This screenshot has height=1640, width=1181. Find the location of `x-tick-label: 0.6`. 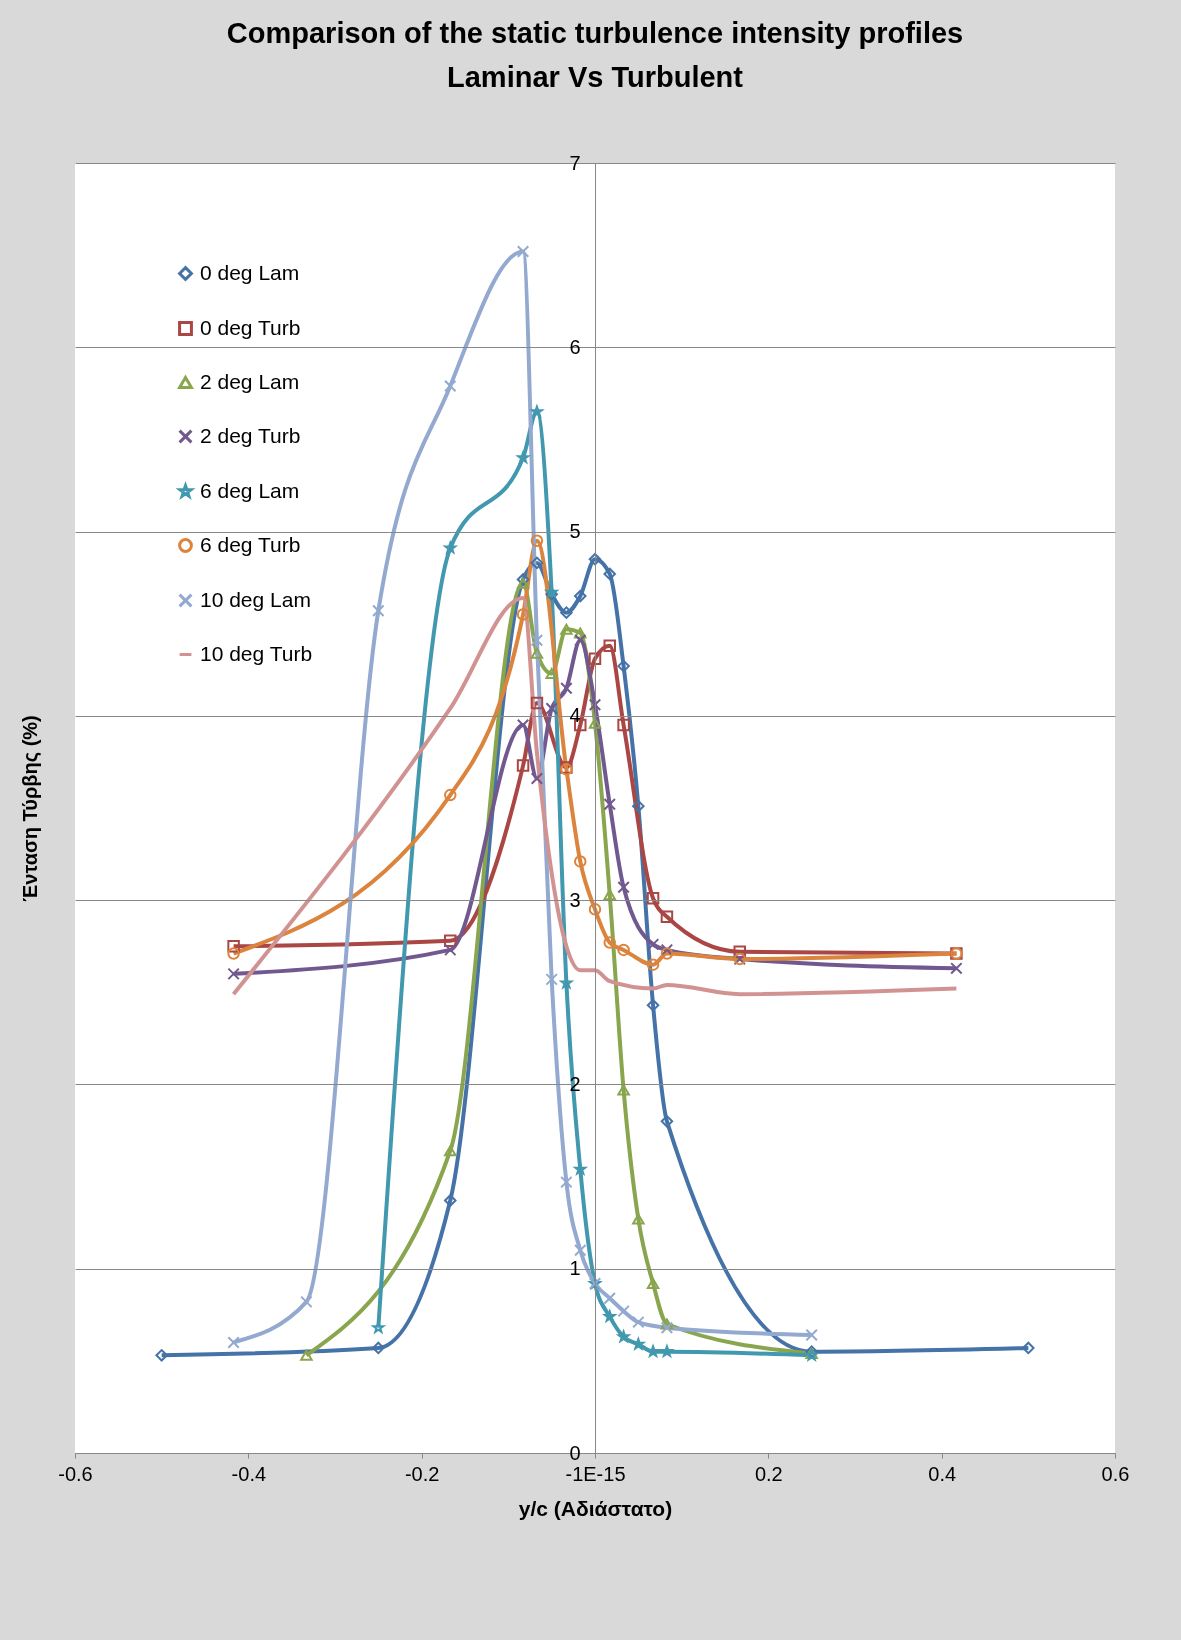

x-tick-label: 0.6 is located at coordinates (1115, 1473).